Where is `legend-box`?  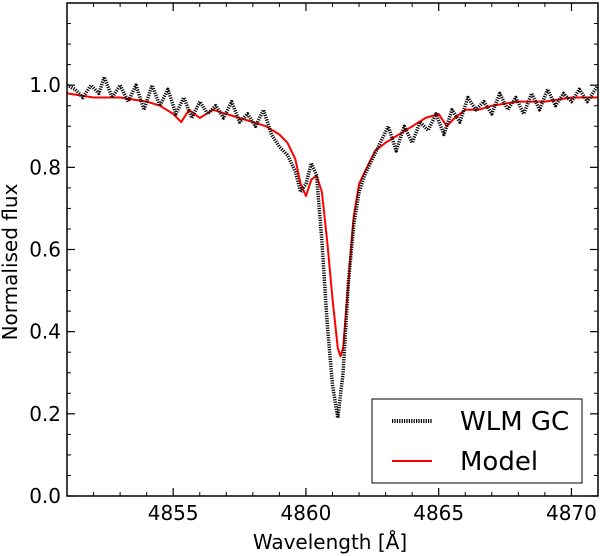
legend-box is located at coordinates (477, 441).